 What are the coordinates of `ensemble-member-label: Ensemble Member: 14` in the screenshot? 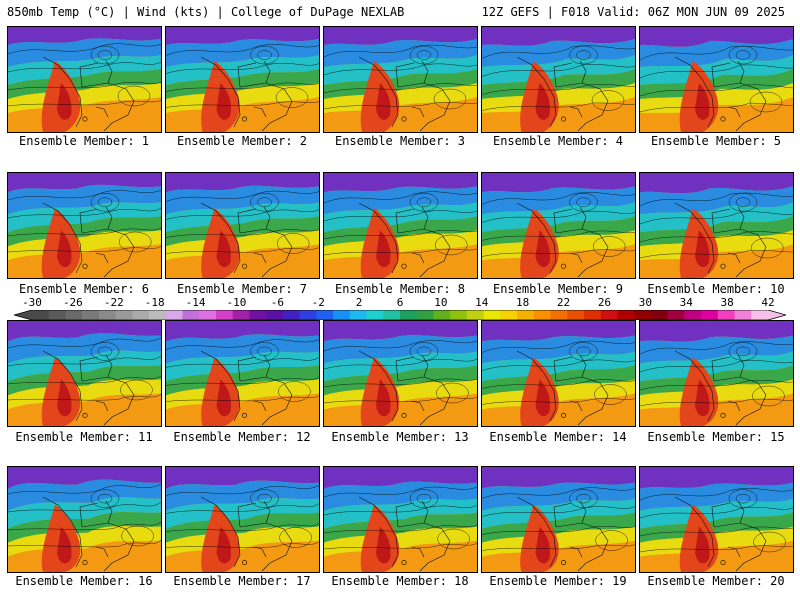 It's located at (558, 437).